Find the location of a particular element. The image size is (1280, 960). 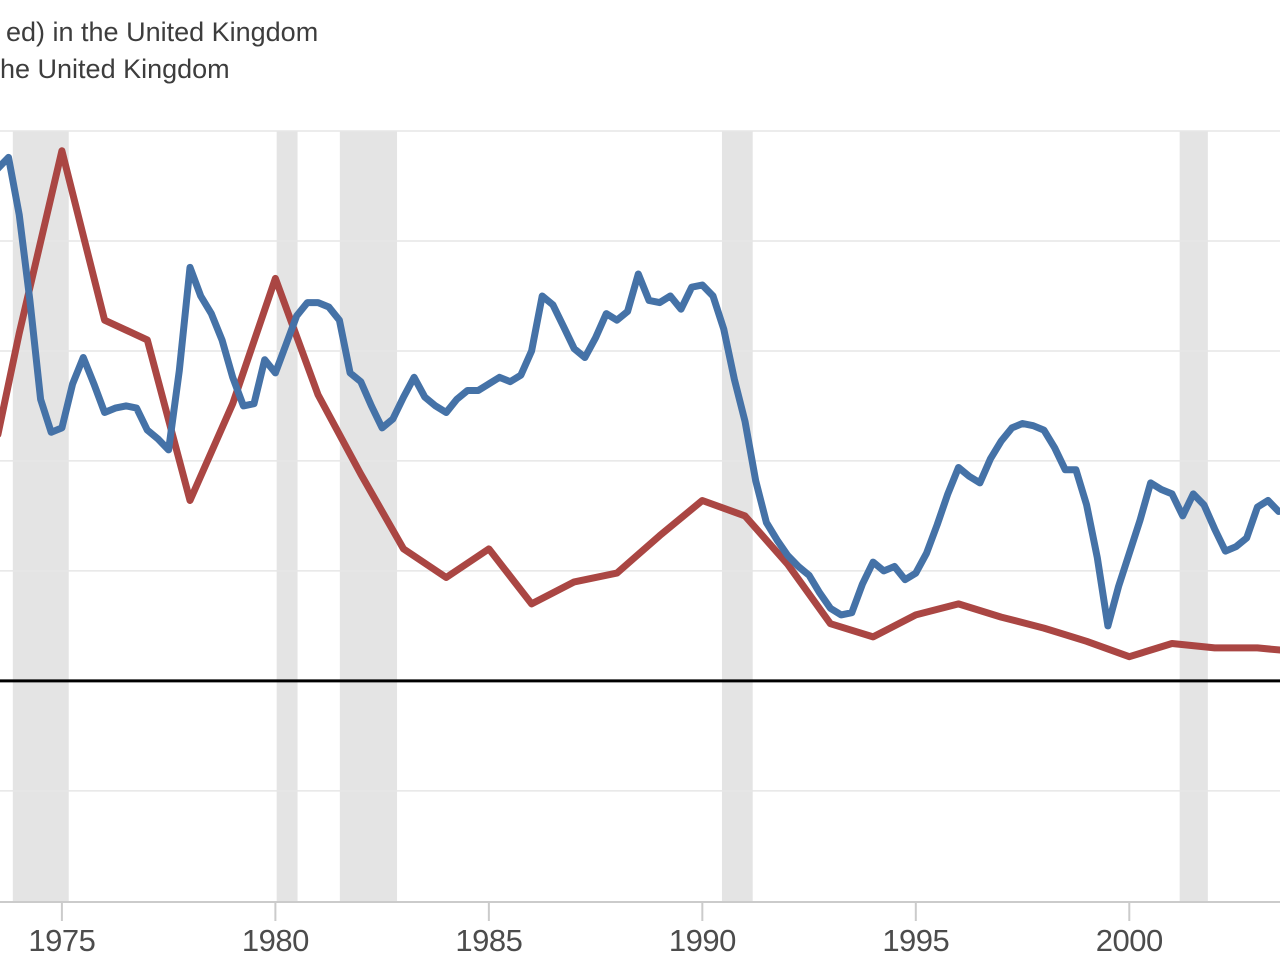

legend-line-2: he United Kingdom is located at coordinates (115, 69).